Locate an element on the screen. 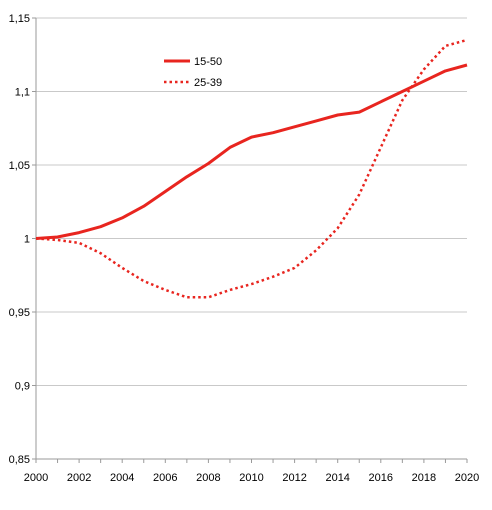 This screenshot has width=492, height=510. x-tick-label: 2000 is located at coordinates (36, 478).